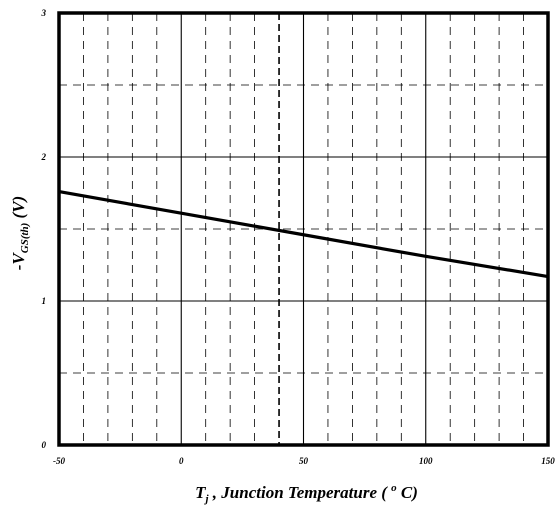  What do you see at coordinates (59, 461) in the screenshot?
I see `x-tick-label: -50` at bounding box center [59, 461].